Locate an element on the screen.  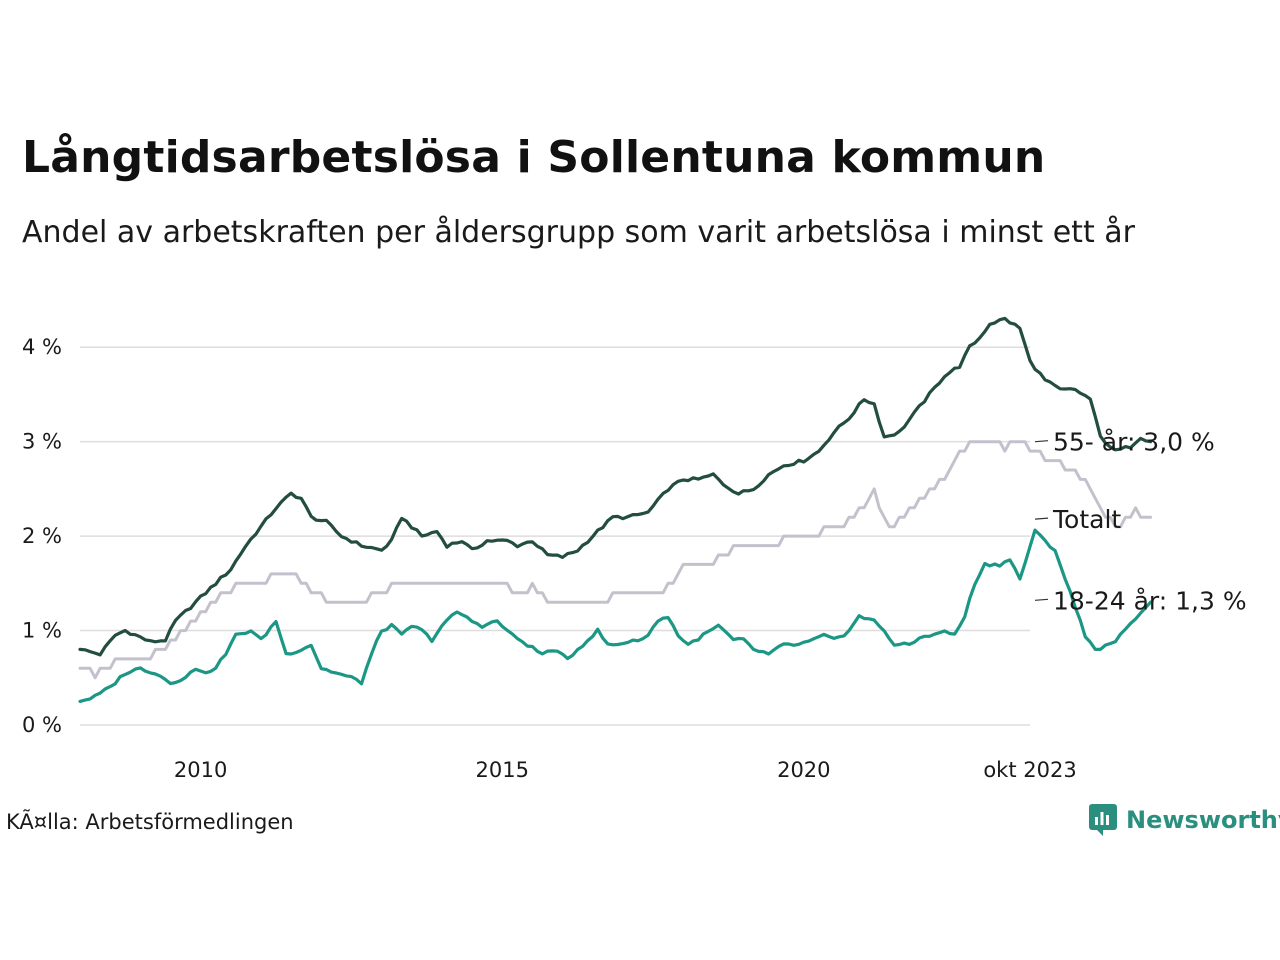
x-tick-label: 2020 is located at coordinates (803, 770).